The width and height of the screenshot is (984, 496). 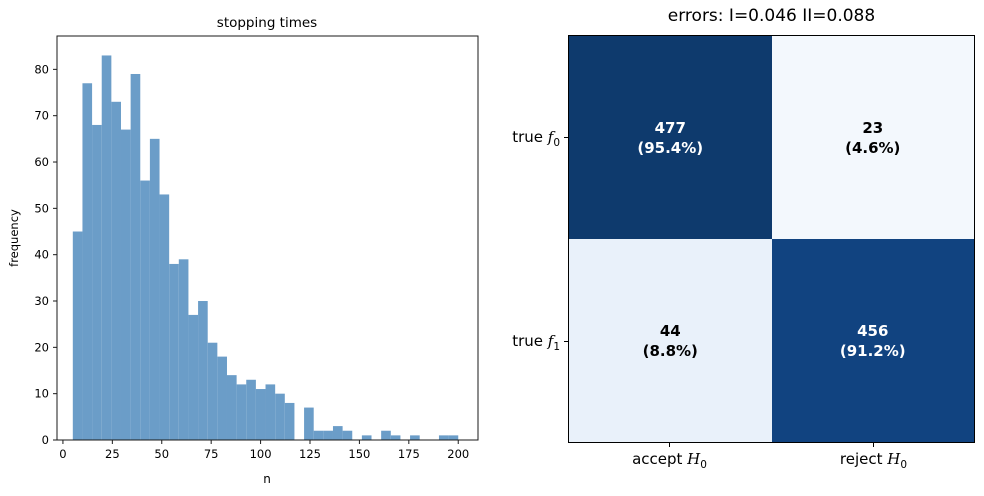 What do you see at coordinates (41, 394) in the screenshot?
I see `y-tick-label: 10` at bounding box center [41, 394].